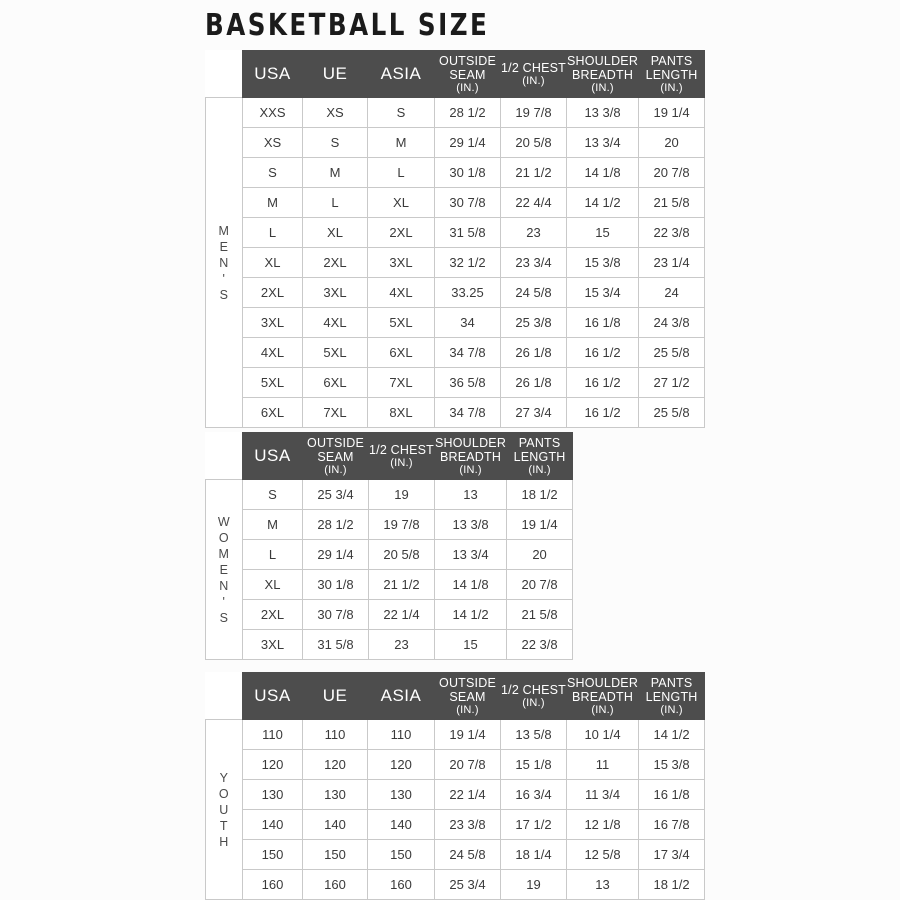  What do you see at coordinates (401, 142) in the screenshot?
I see `cell-mens-r1-c2: M` at bounding box center [401, 142].